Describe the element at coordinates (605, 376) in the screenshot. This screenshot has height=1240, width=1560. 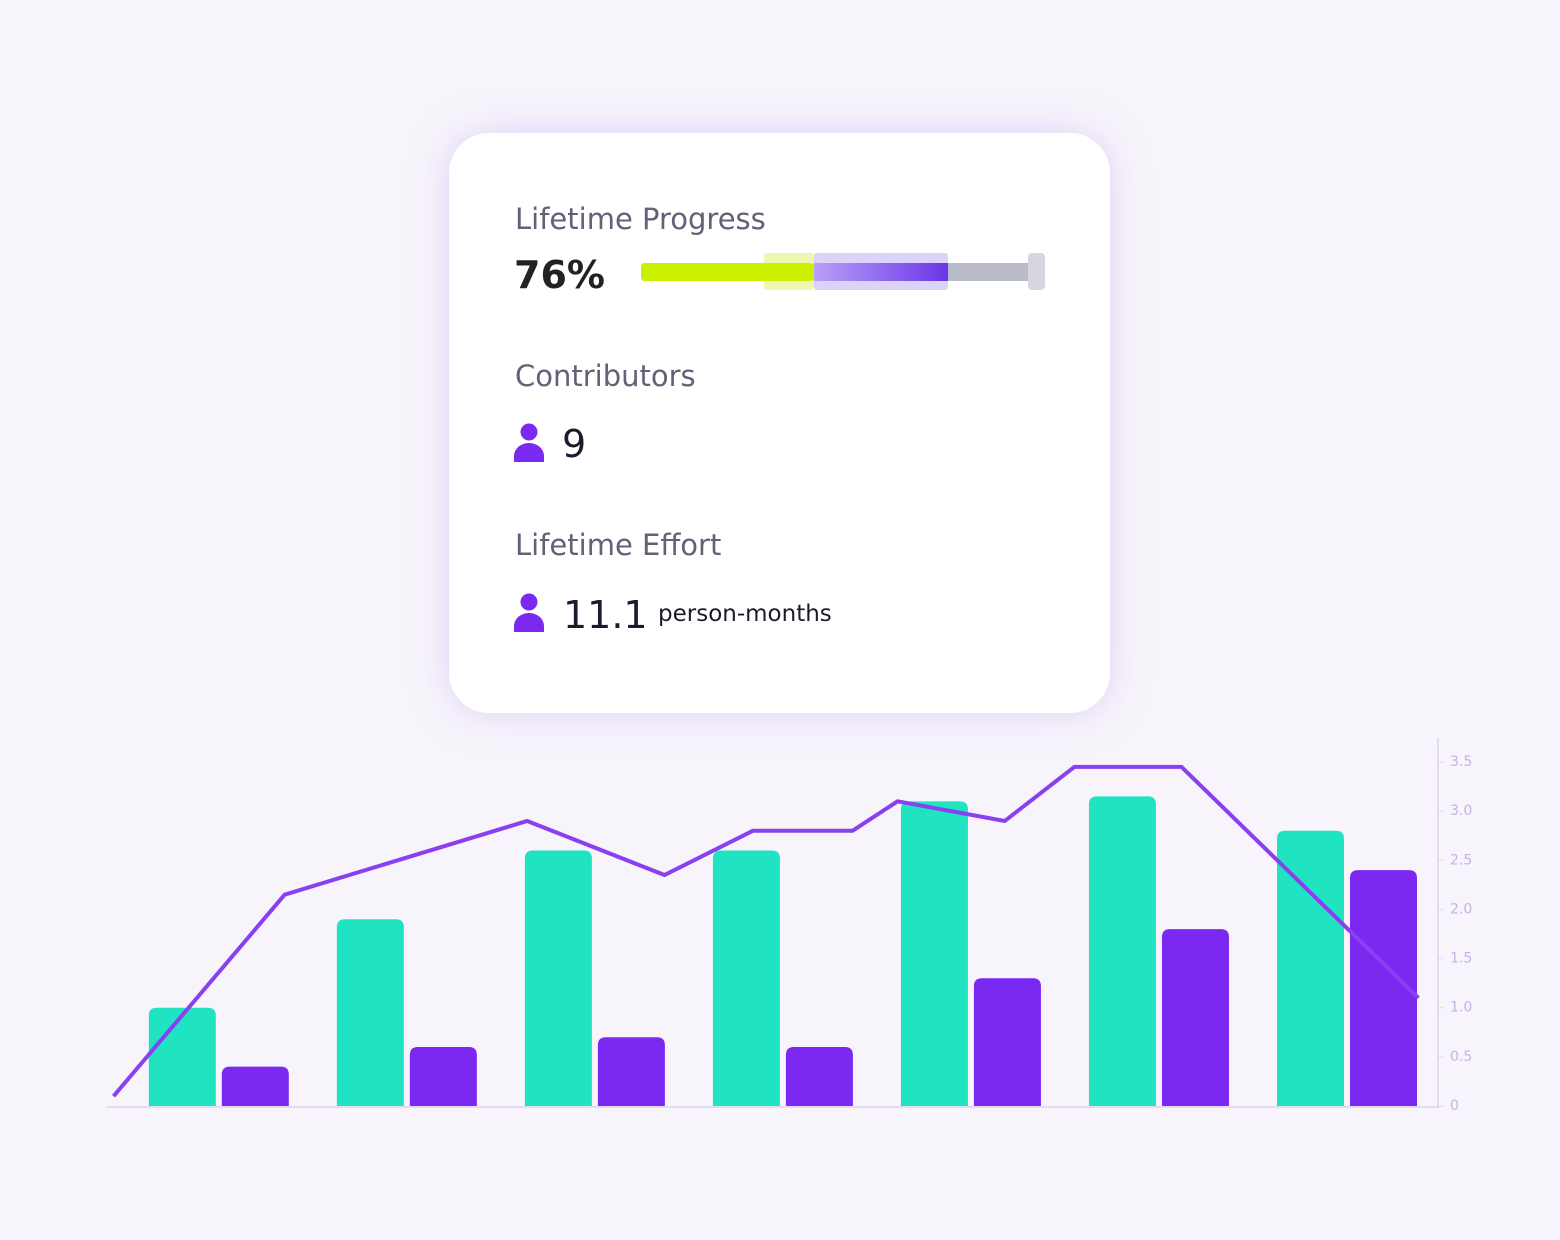
I see `contributors-label: Contributors` at that location.